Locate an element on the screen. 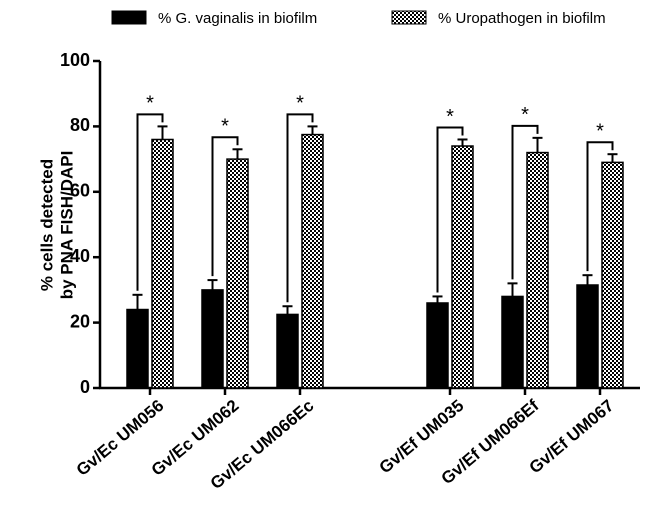 This screenshot has width=662, height=531. y-tick-label: 80 is located at coordinates (80, 125).